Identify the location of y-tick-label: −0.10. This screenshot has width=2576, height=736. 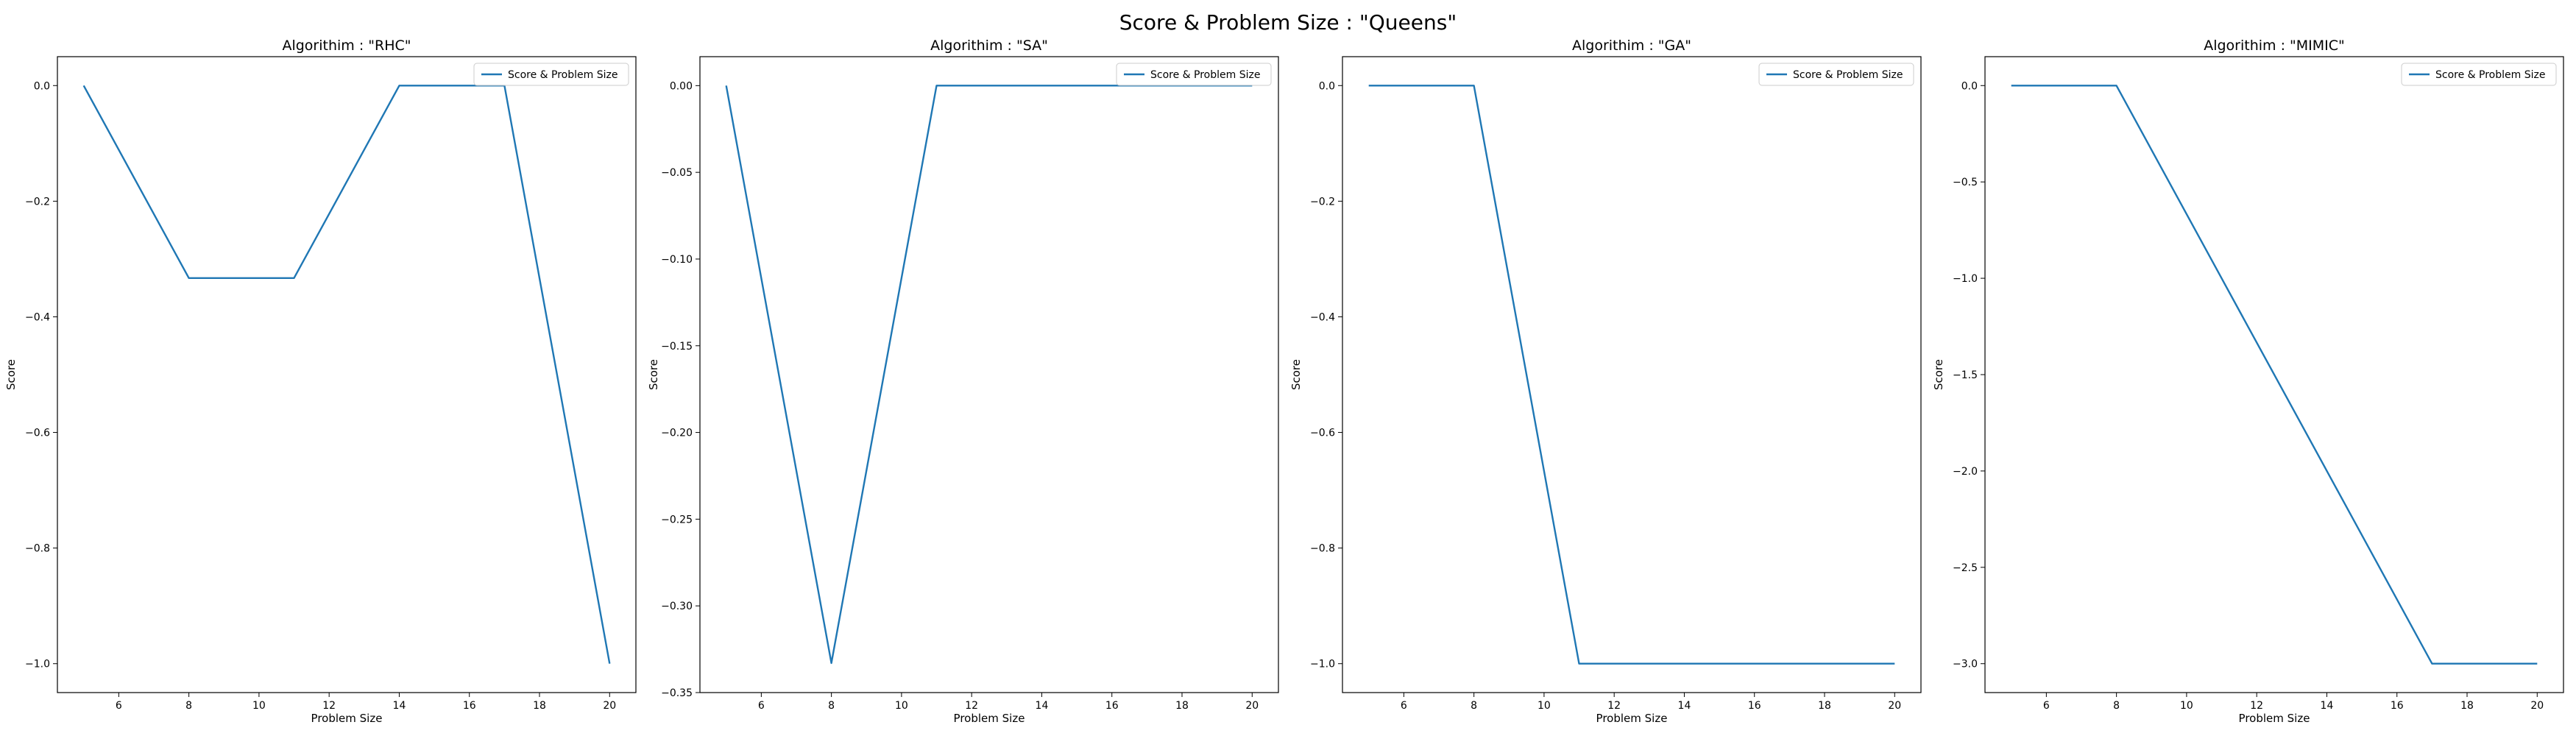
(677, 260).